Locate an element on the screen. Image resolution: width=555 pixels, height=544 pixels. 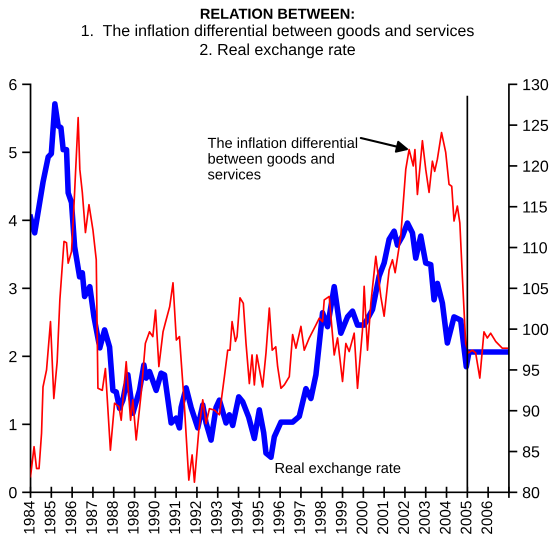
x-tick-label: 1991 is located at coordinates (174, 517).